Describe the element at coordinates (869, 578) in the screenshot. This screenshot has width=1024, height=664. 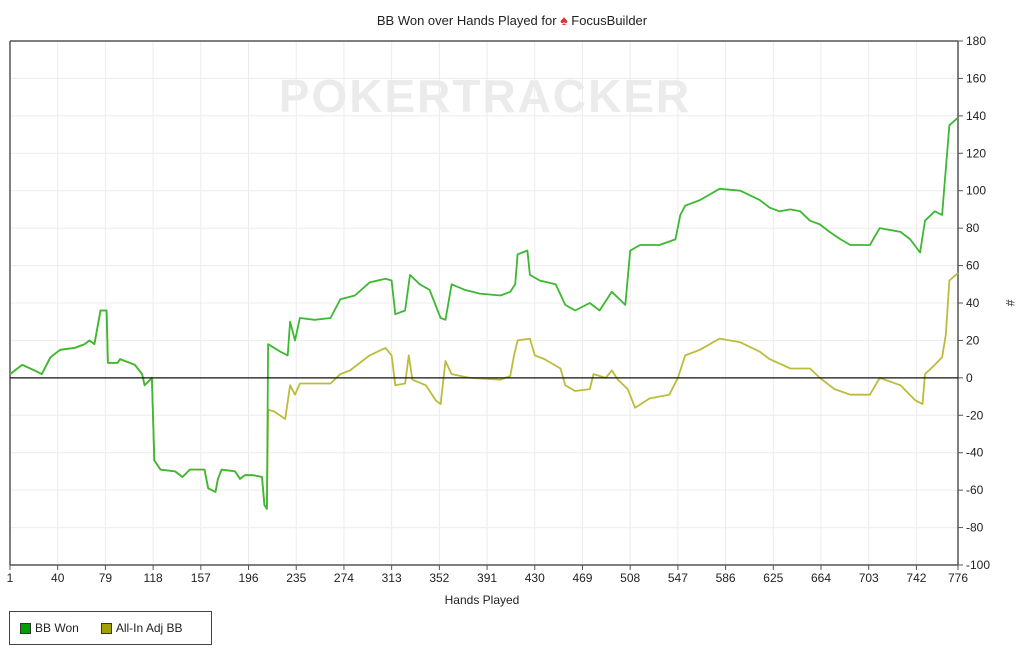
I see `x-tick-label: 703` at that location.